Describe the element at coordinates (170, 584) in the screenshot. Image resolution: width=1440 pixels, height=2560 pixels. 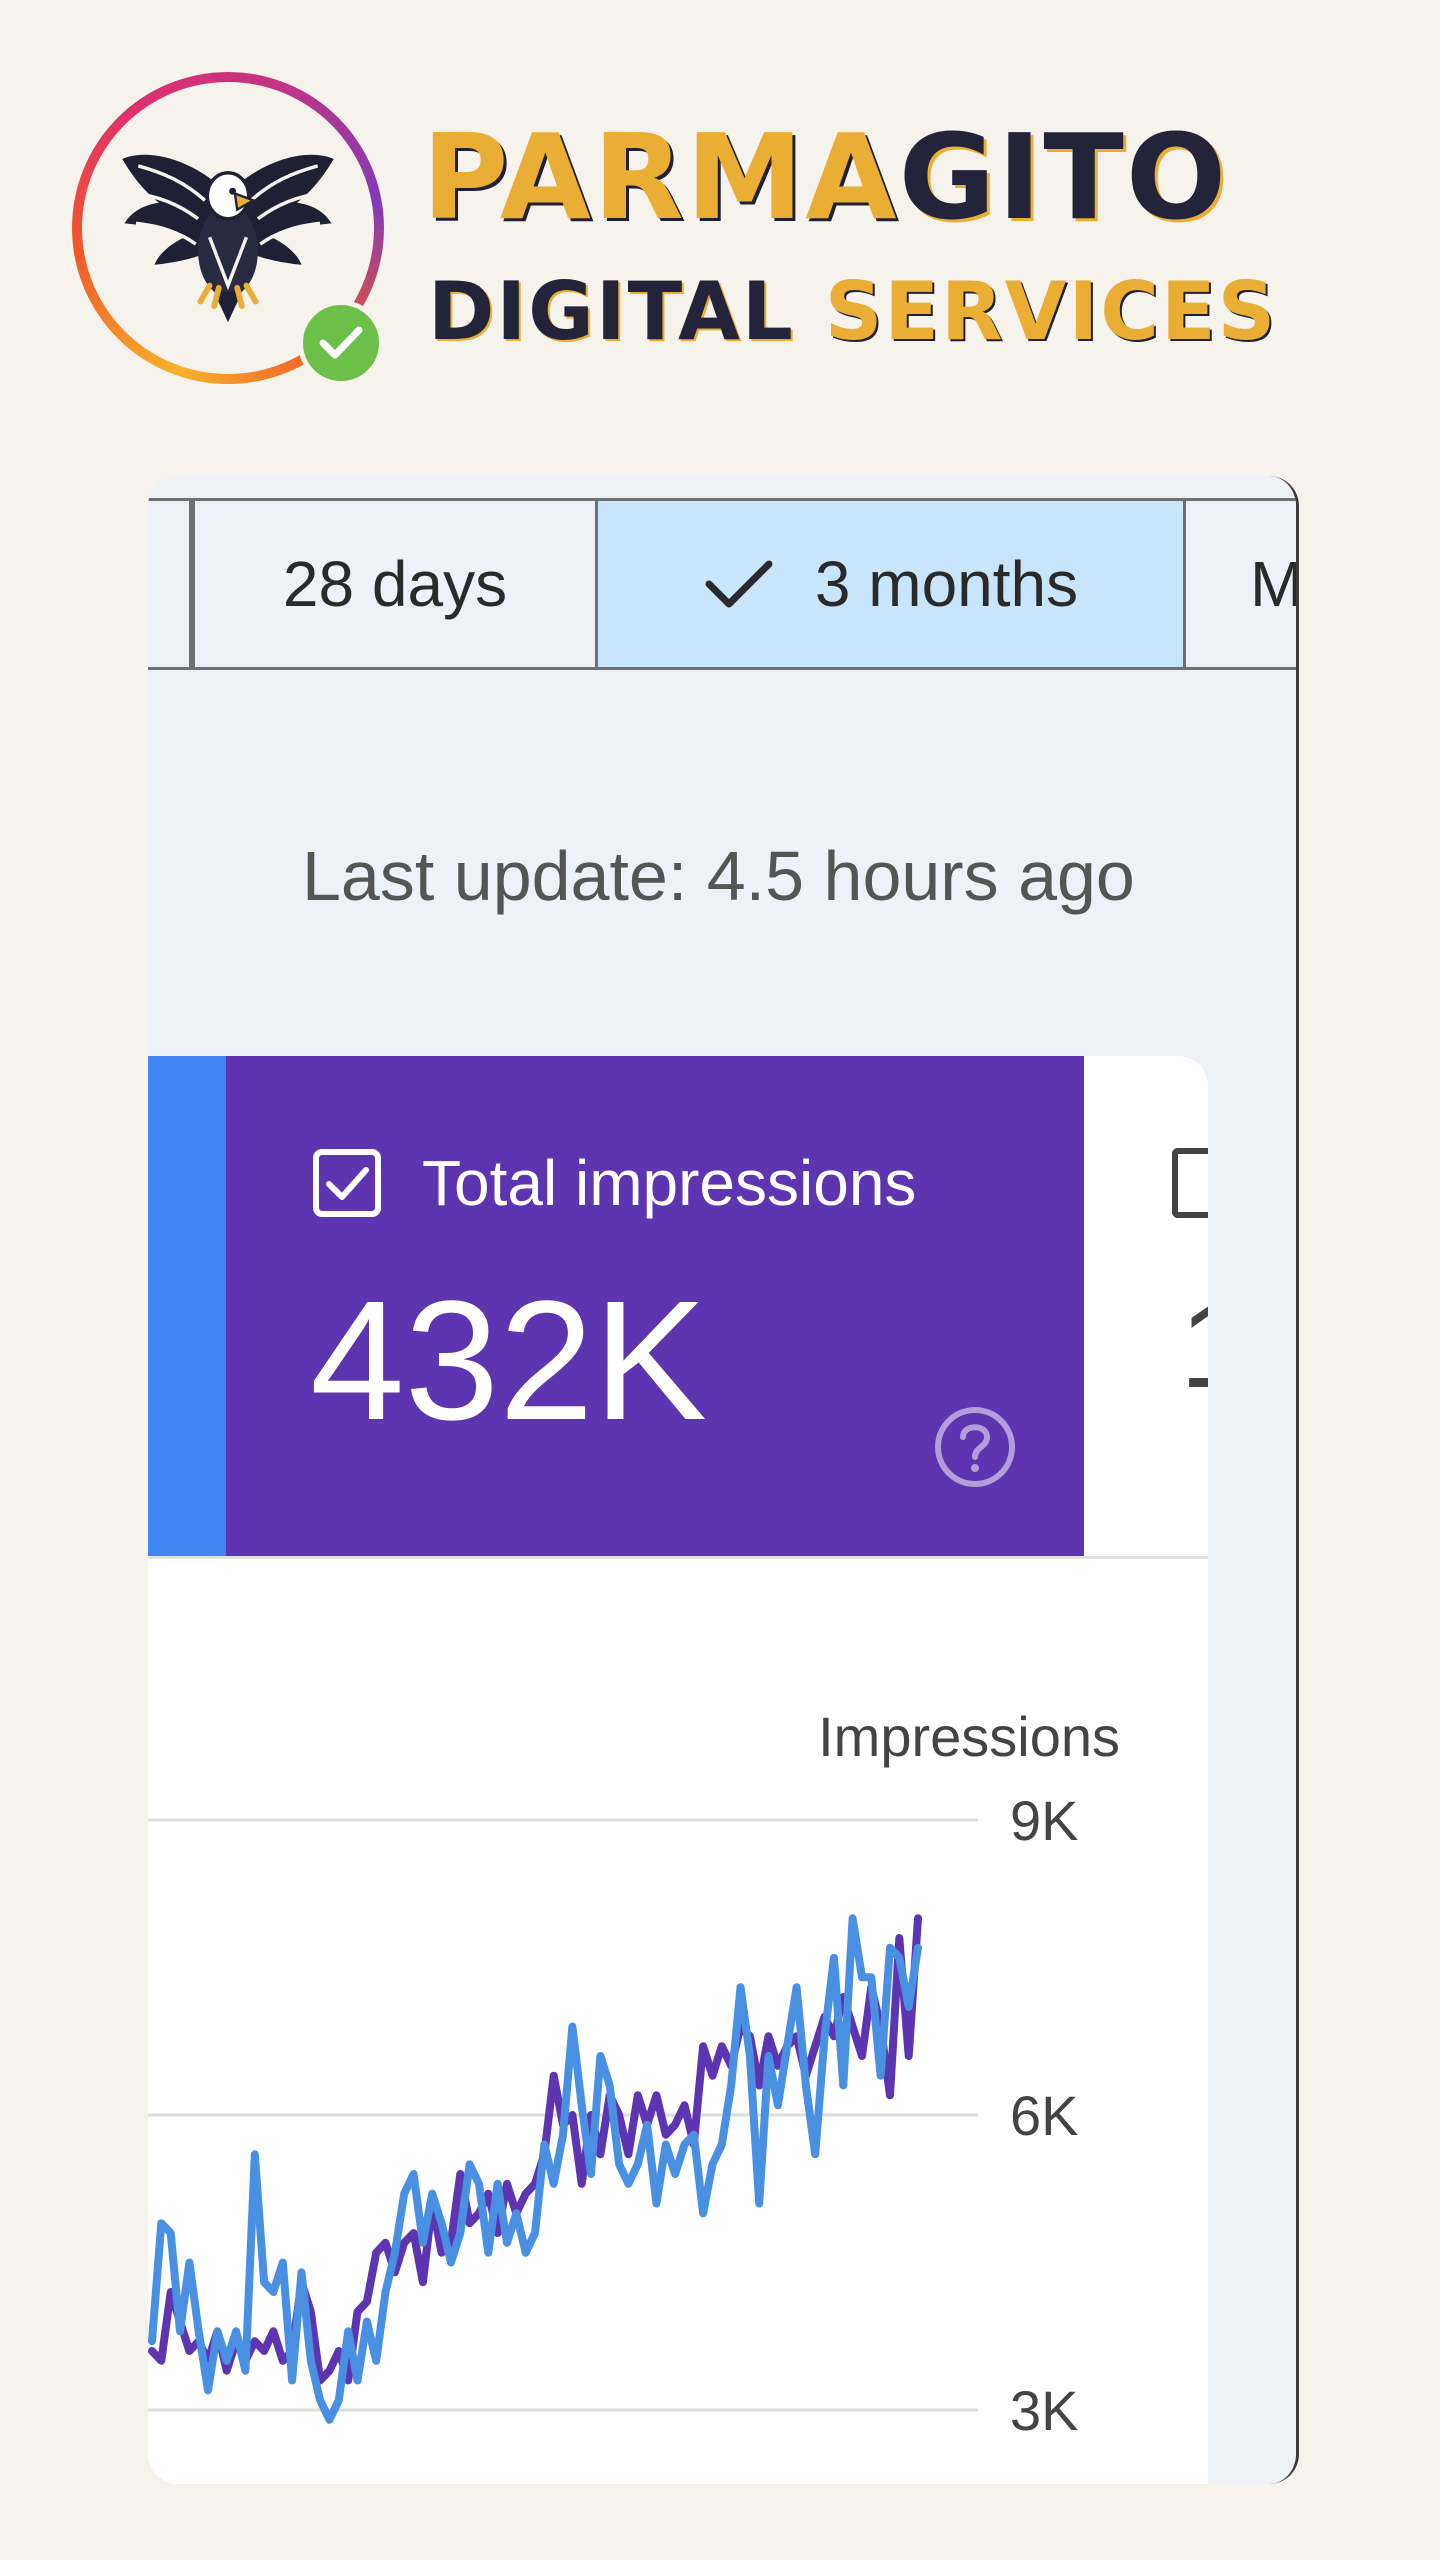
I see `tab-partial-left` at that location.